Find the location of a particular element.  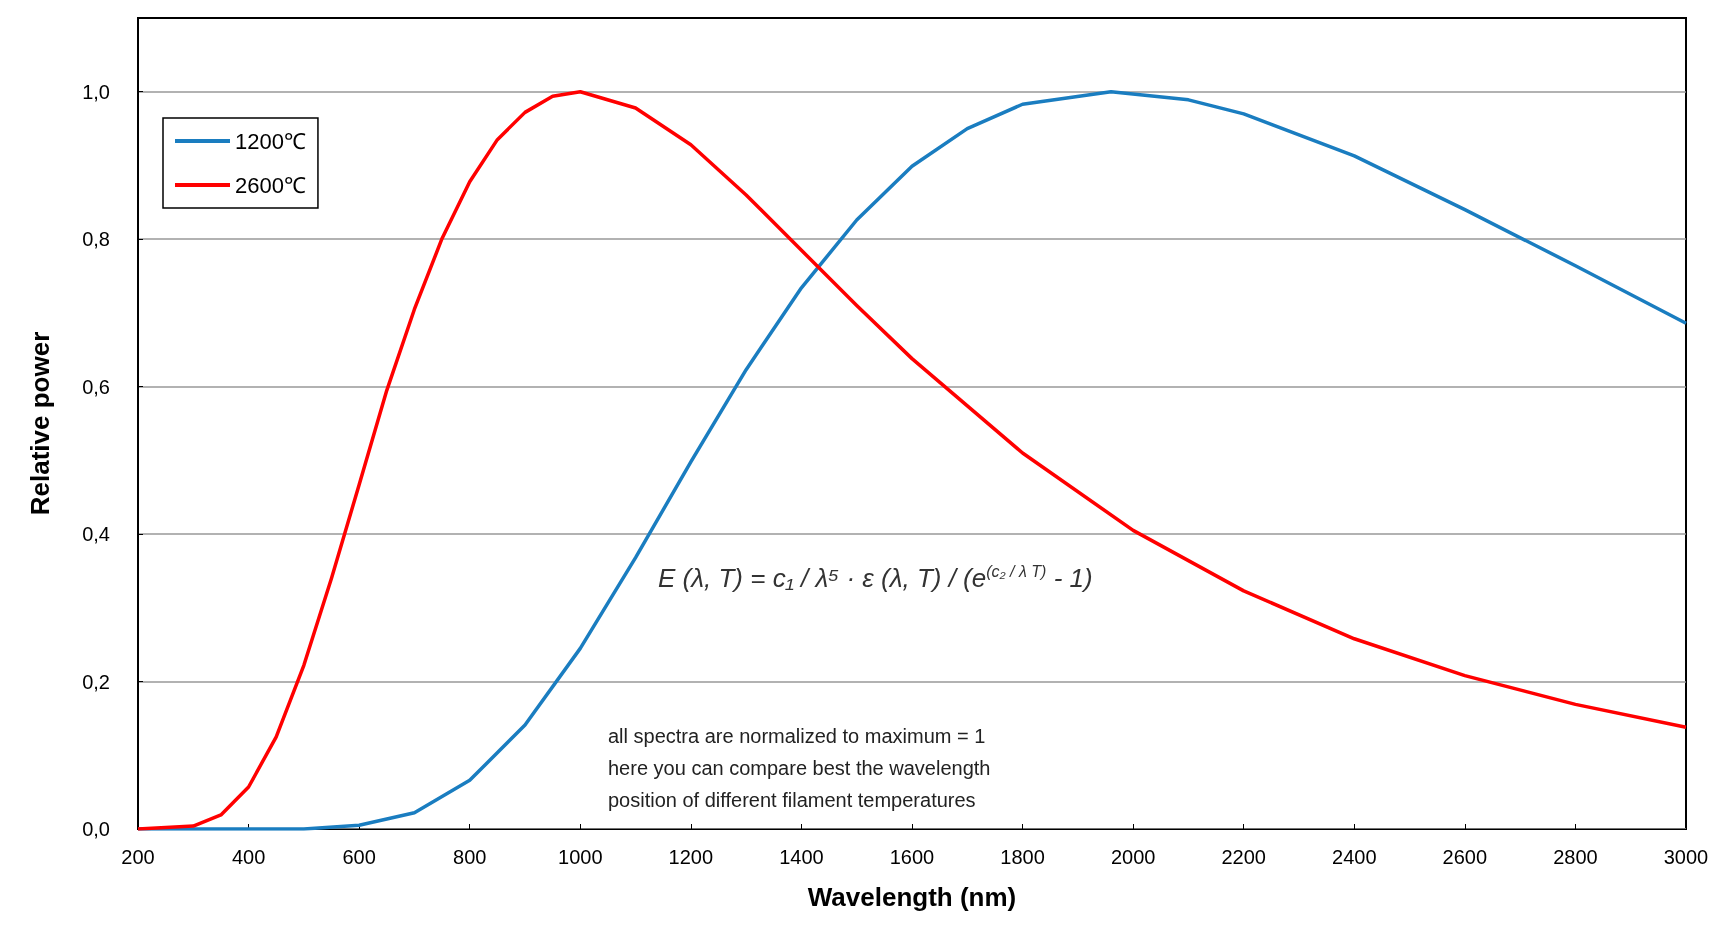

x-axis-title: Wavelength (nm) is located at coordinates (912, 897).